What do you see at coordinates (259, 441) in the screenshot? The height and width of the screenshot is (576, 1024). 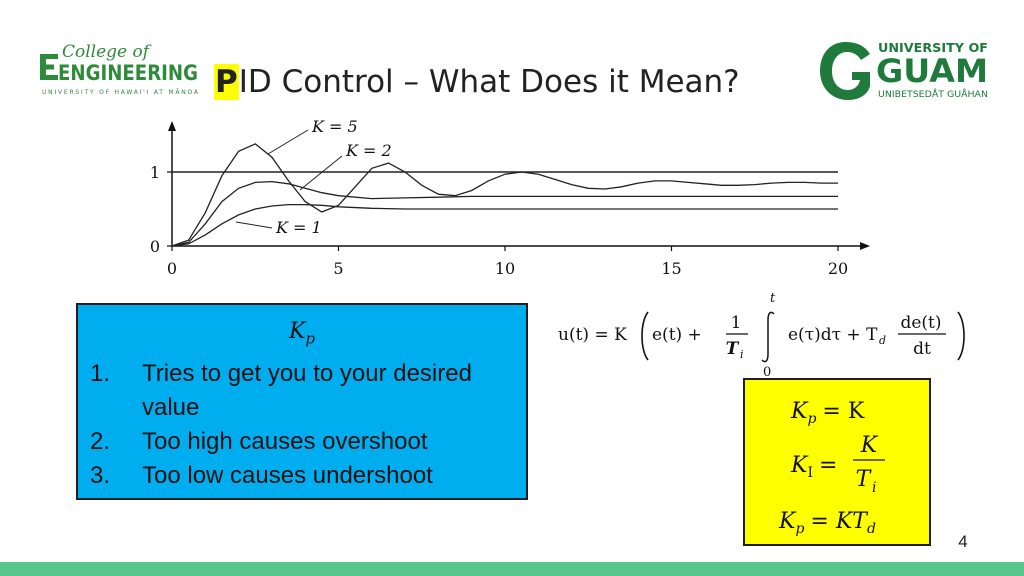 I see `list-item: 2. Too high causes overshoot` at bounding box center [259, 441].